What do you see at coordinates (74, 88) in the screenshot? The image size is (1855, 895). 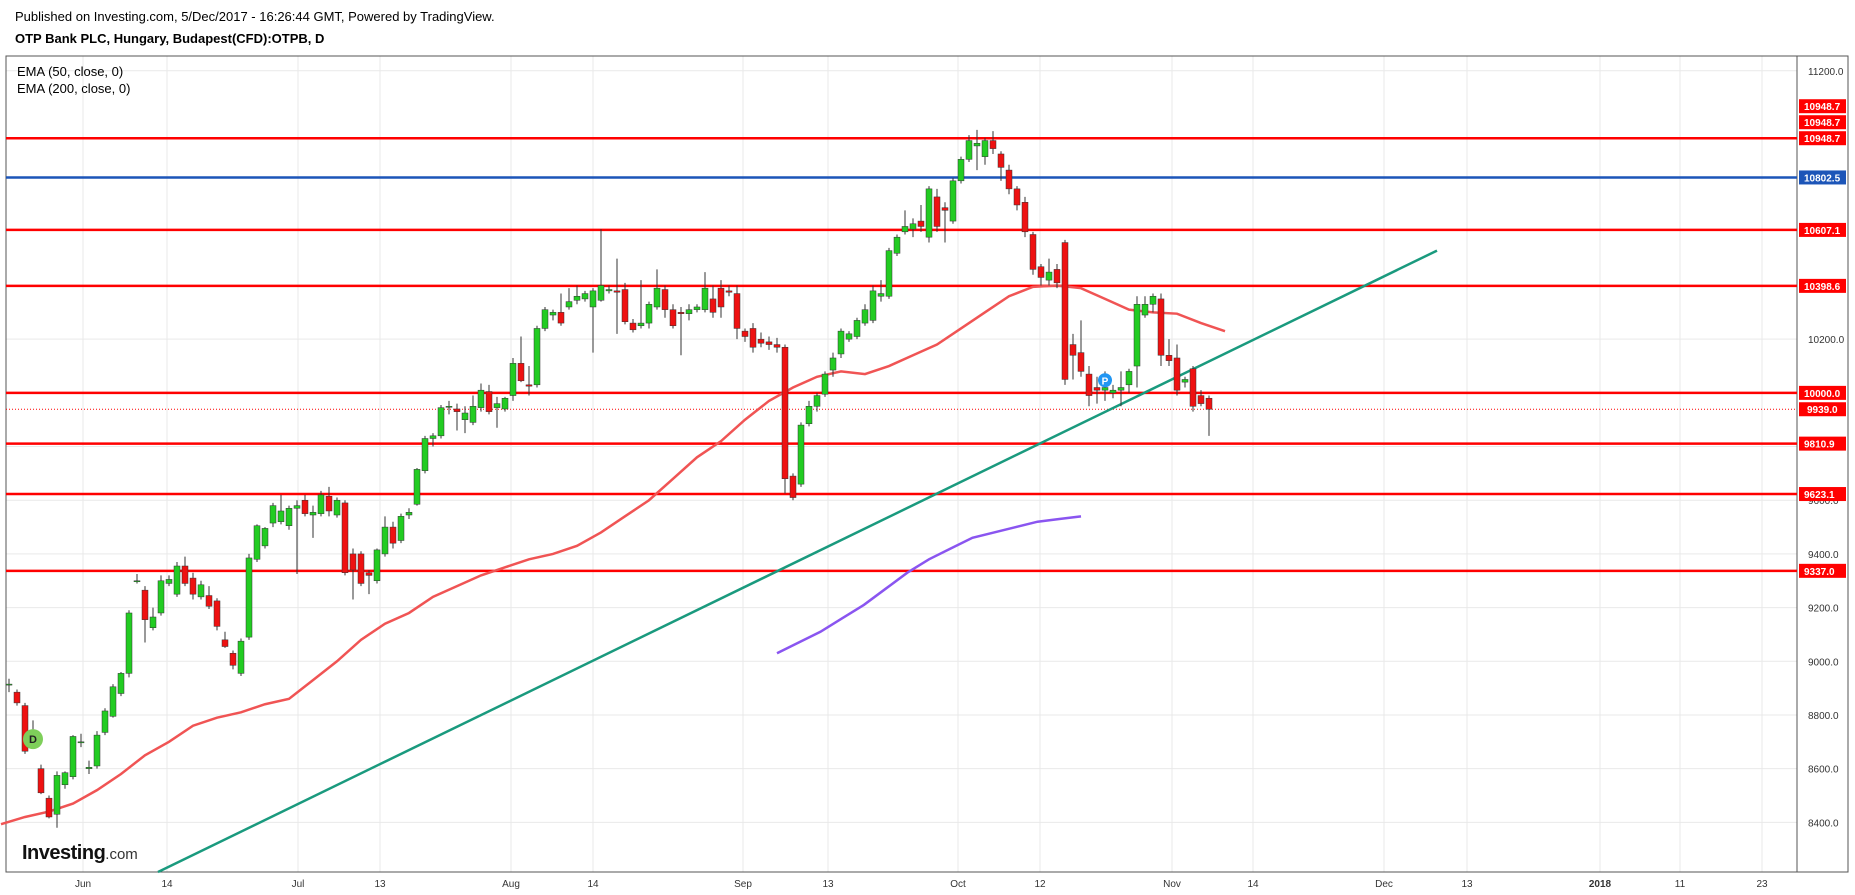 I see `indicator-ema200: EMA (200, close, 0)` at bounding box center [74, 88].